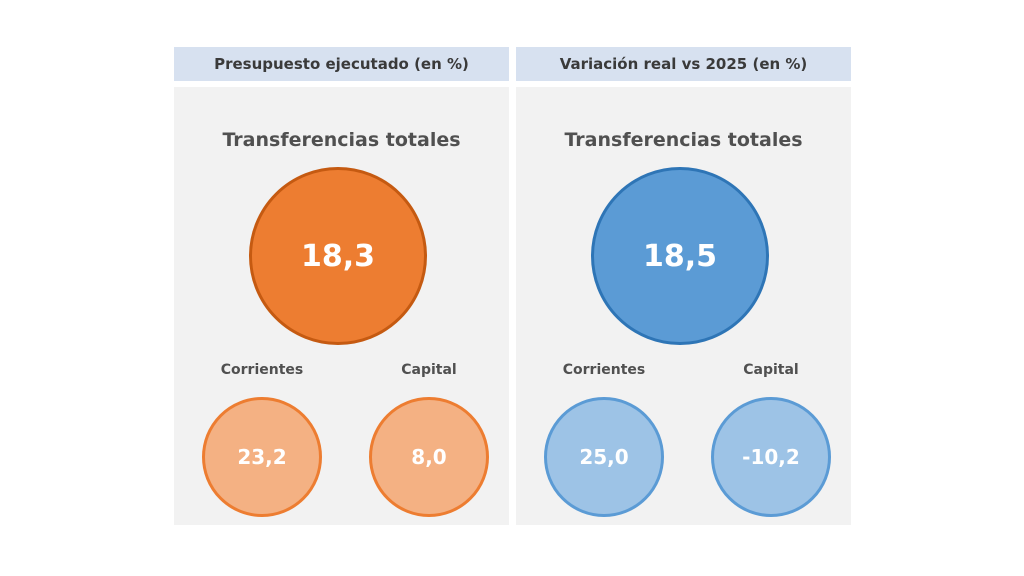 Image resolution: width=1024 pixels, height=576 pixels. Describe the element at coordinates (338, 256) in the screenshot. I see `total-circle: 18,3` at that location.